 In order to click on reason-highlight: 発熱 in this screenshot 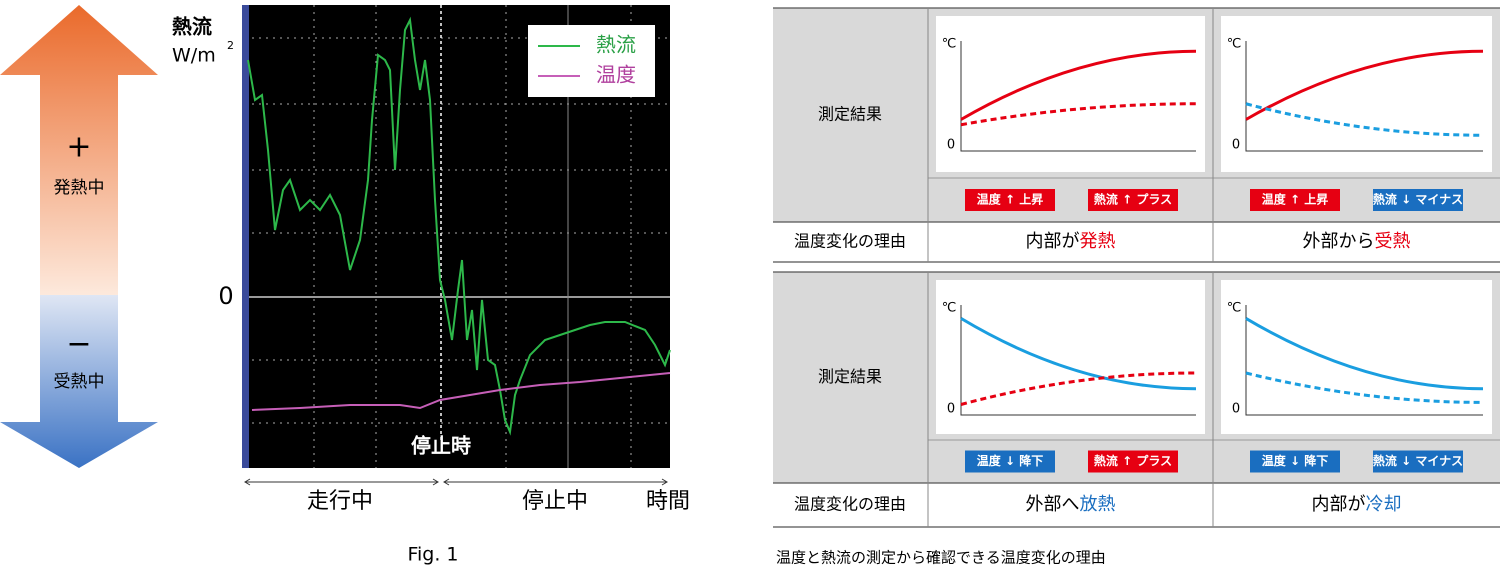, I will do `click(1098, 241)`.